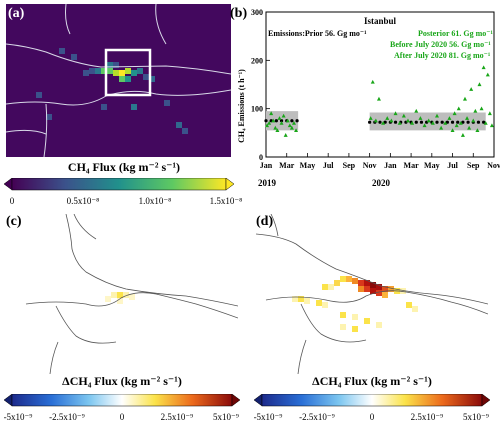 The width and height of the screenshot is (500, 429). I want to click on region-box, so click(128, 72).